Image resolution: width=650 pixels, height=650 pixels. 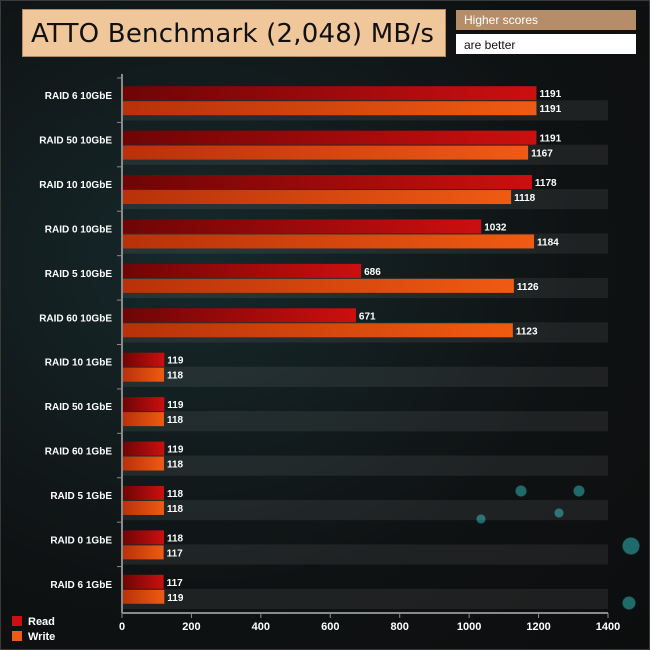 I want to click on title-box: ATTO Benchmark (2,048) MB/s, so click(x=234, y=33).